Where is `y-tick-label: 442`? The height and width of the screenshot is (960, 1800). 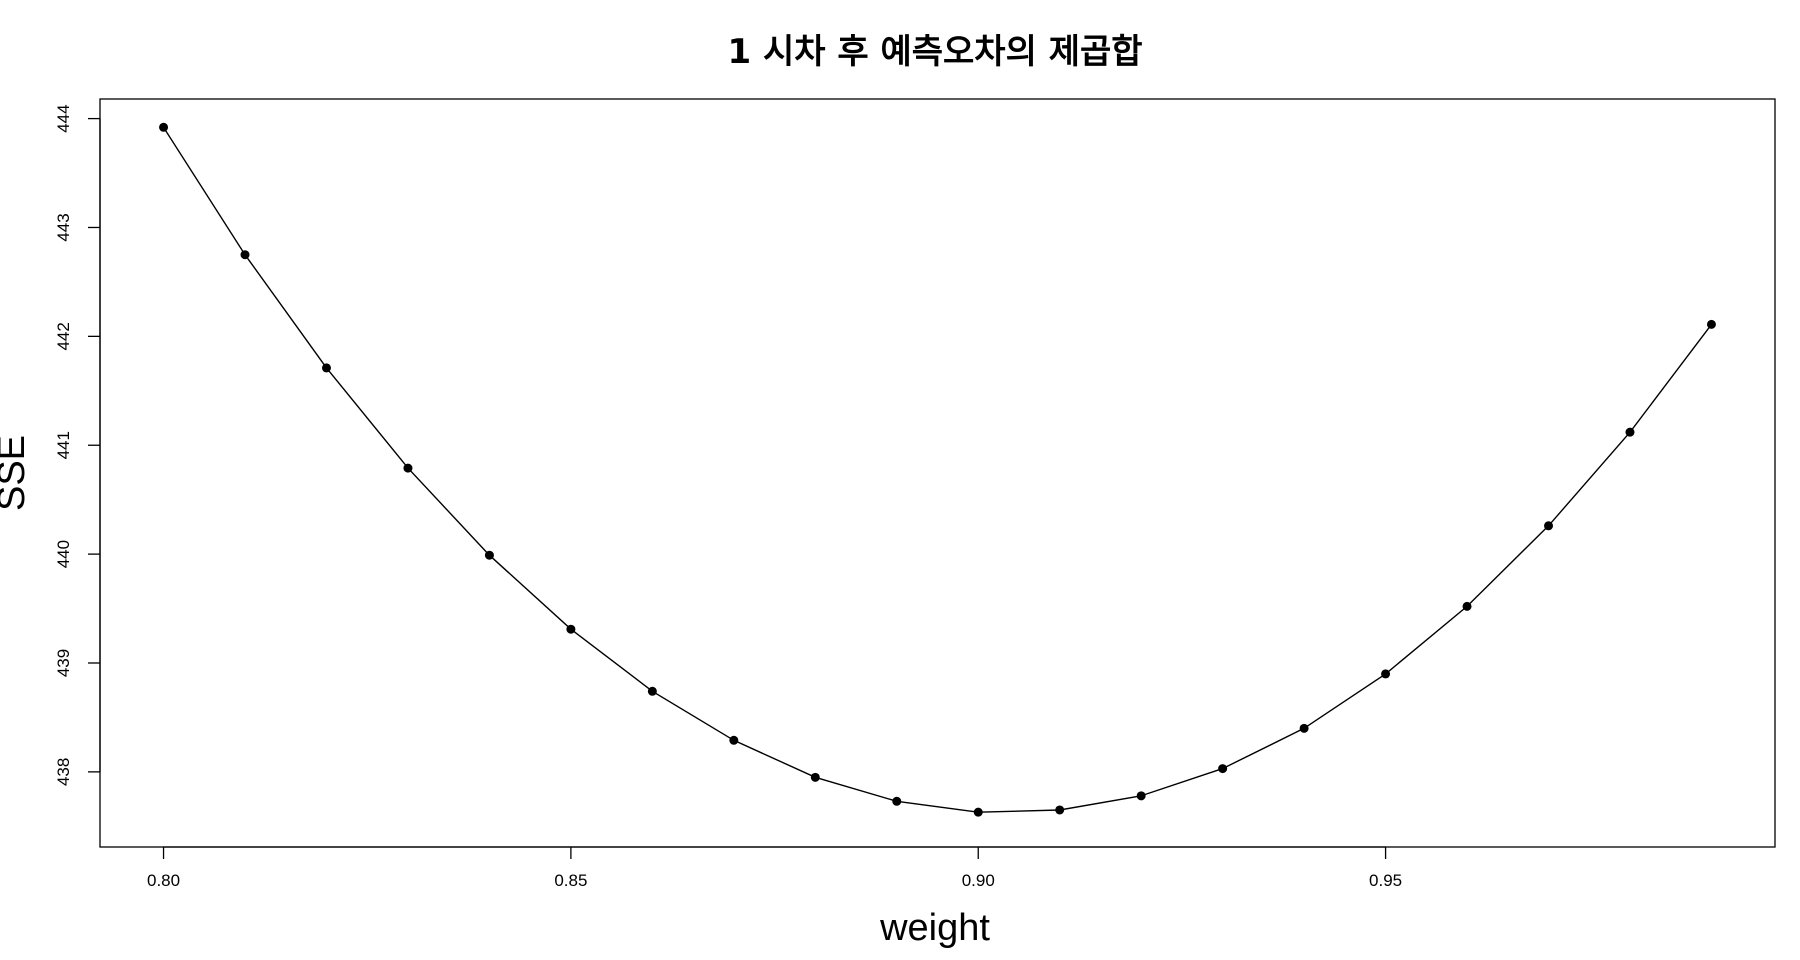
y-tick-label: 442 is located at coordinates (63, 336).